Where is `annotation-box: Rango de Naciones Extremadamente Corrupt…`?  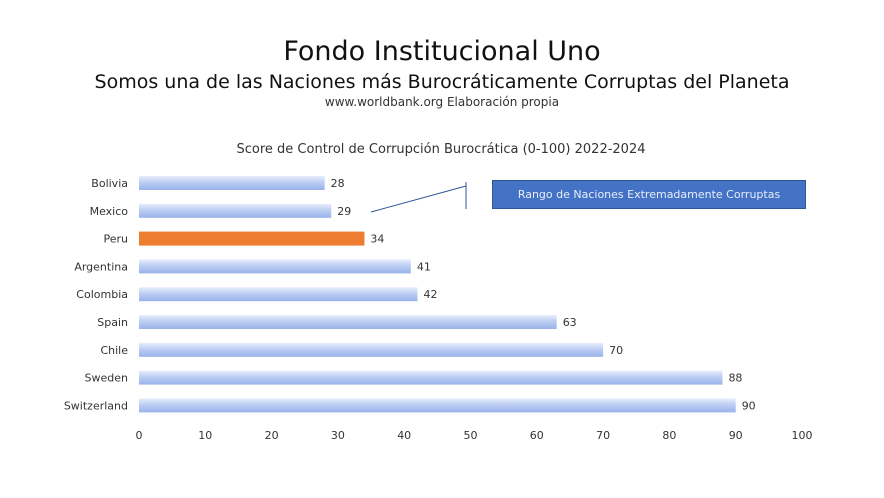 annotation-box: Rango de Naciones Extremadamente Corrupt… is located at coordinates (649, 194).